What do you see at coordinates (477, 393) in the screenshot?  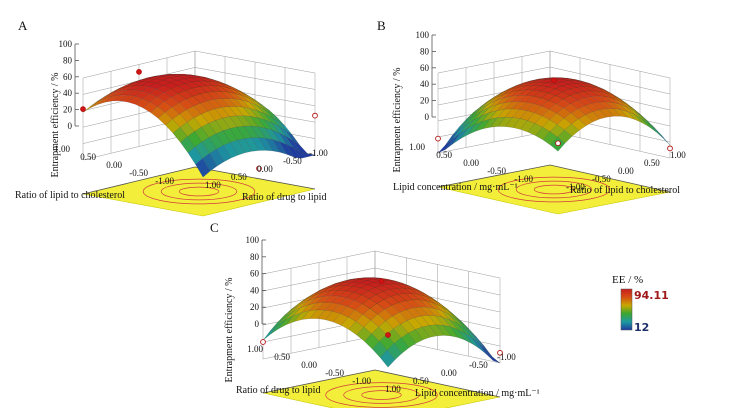 I see `axis2-label: Lipid concentration / mg·mL⁻¹` at bounding box center [477, 393].